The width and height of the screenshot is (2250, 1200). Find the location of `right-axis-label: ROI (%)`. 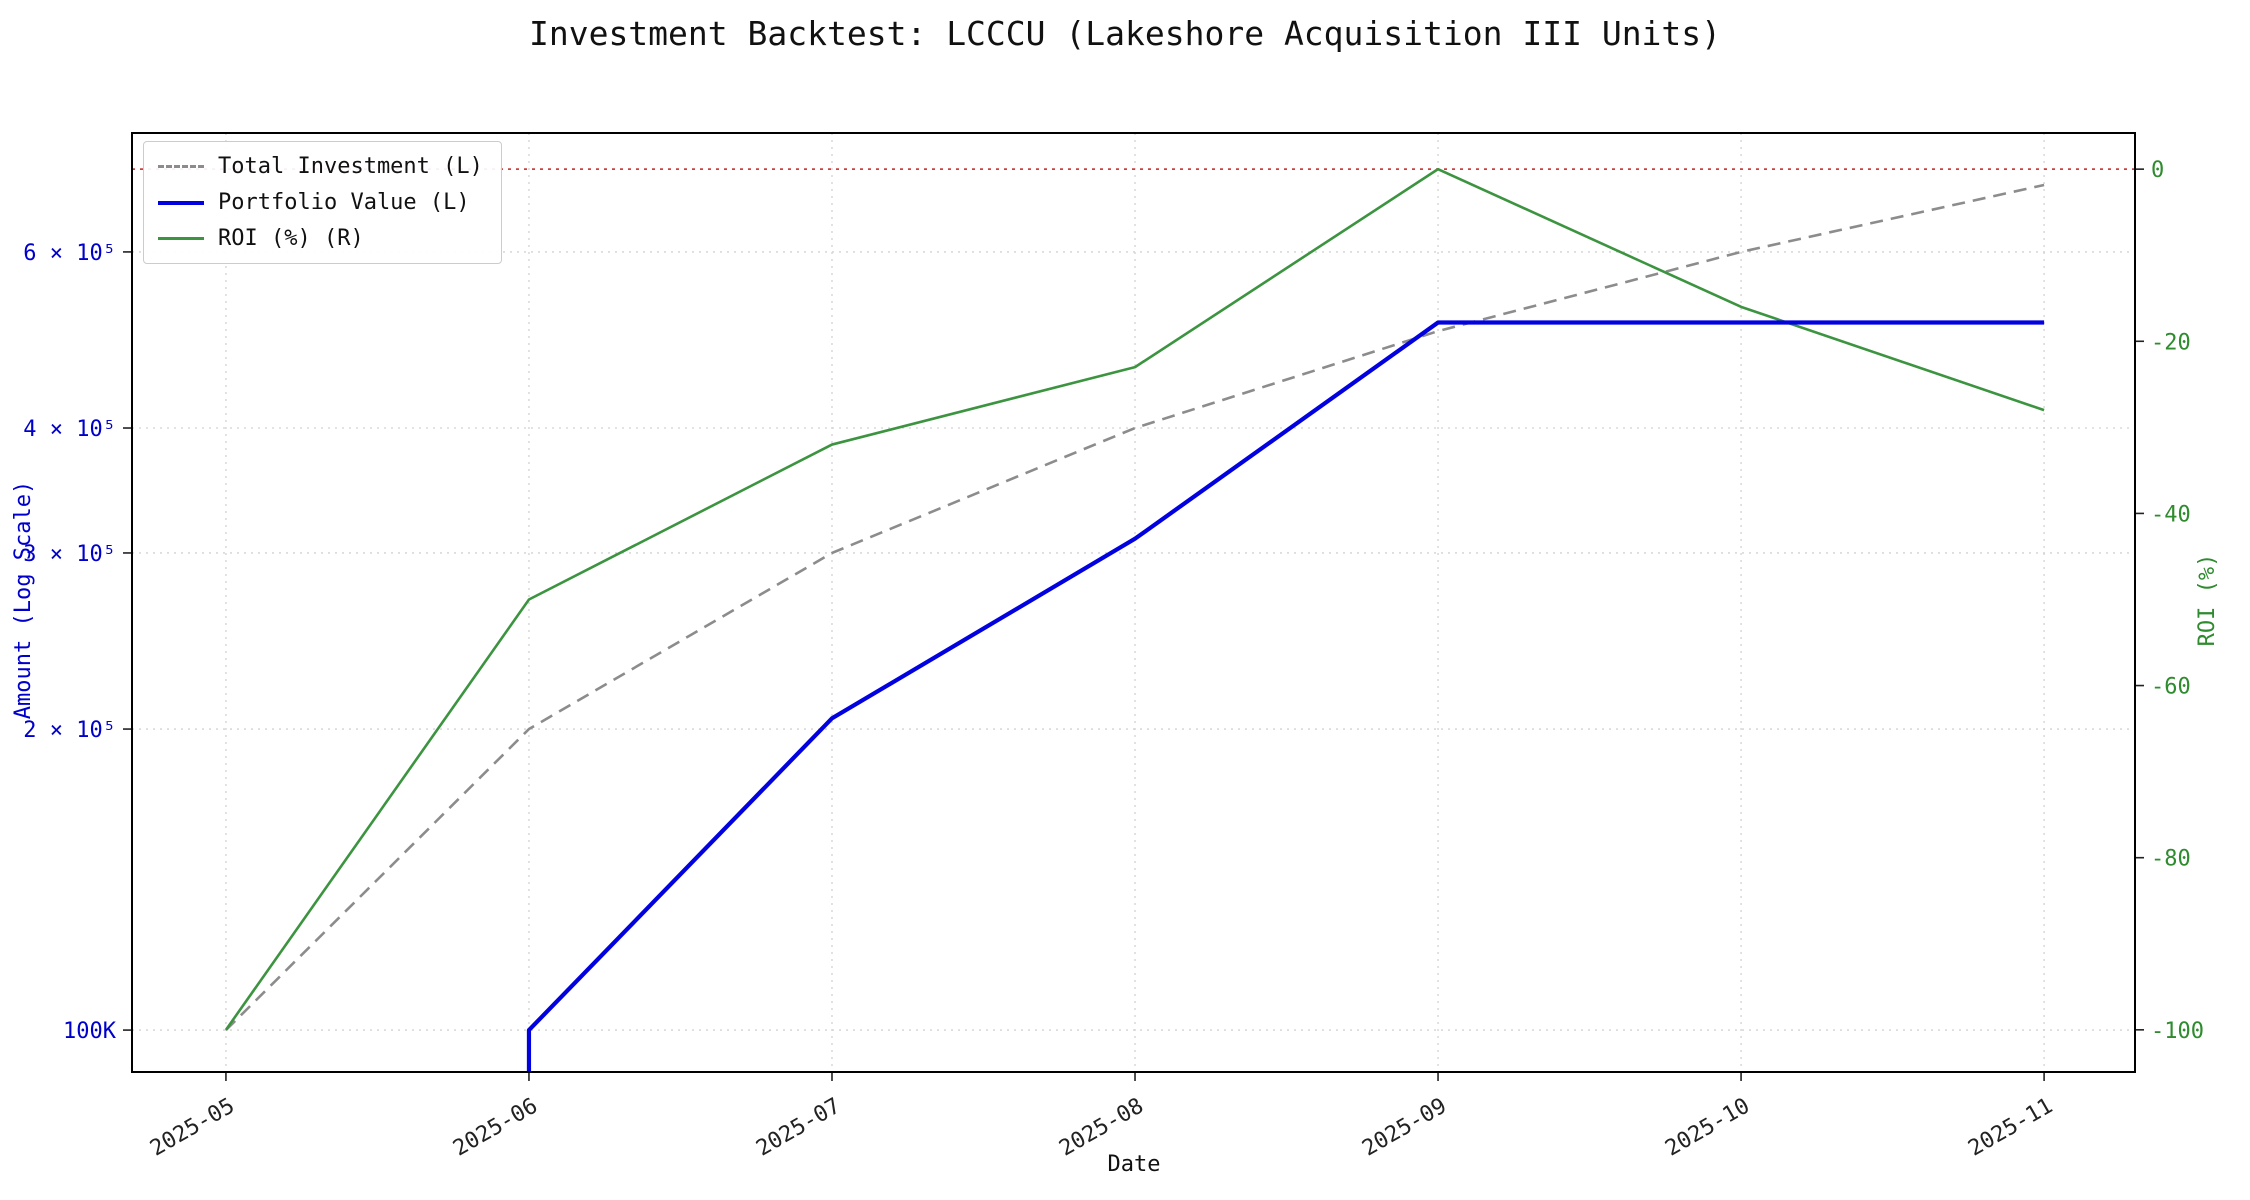

right-axis-label: ROI (%) is located at coordinates (2207, 600).